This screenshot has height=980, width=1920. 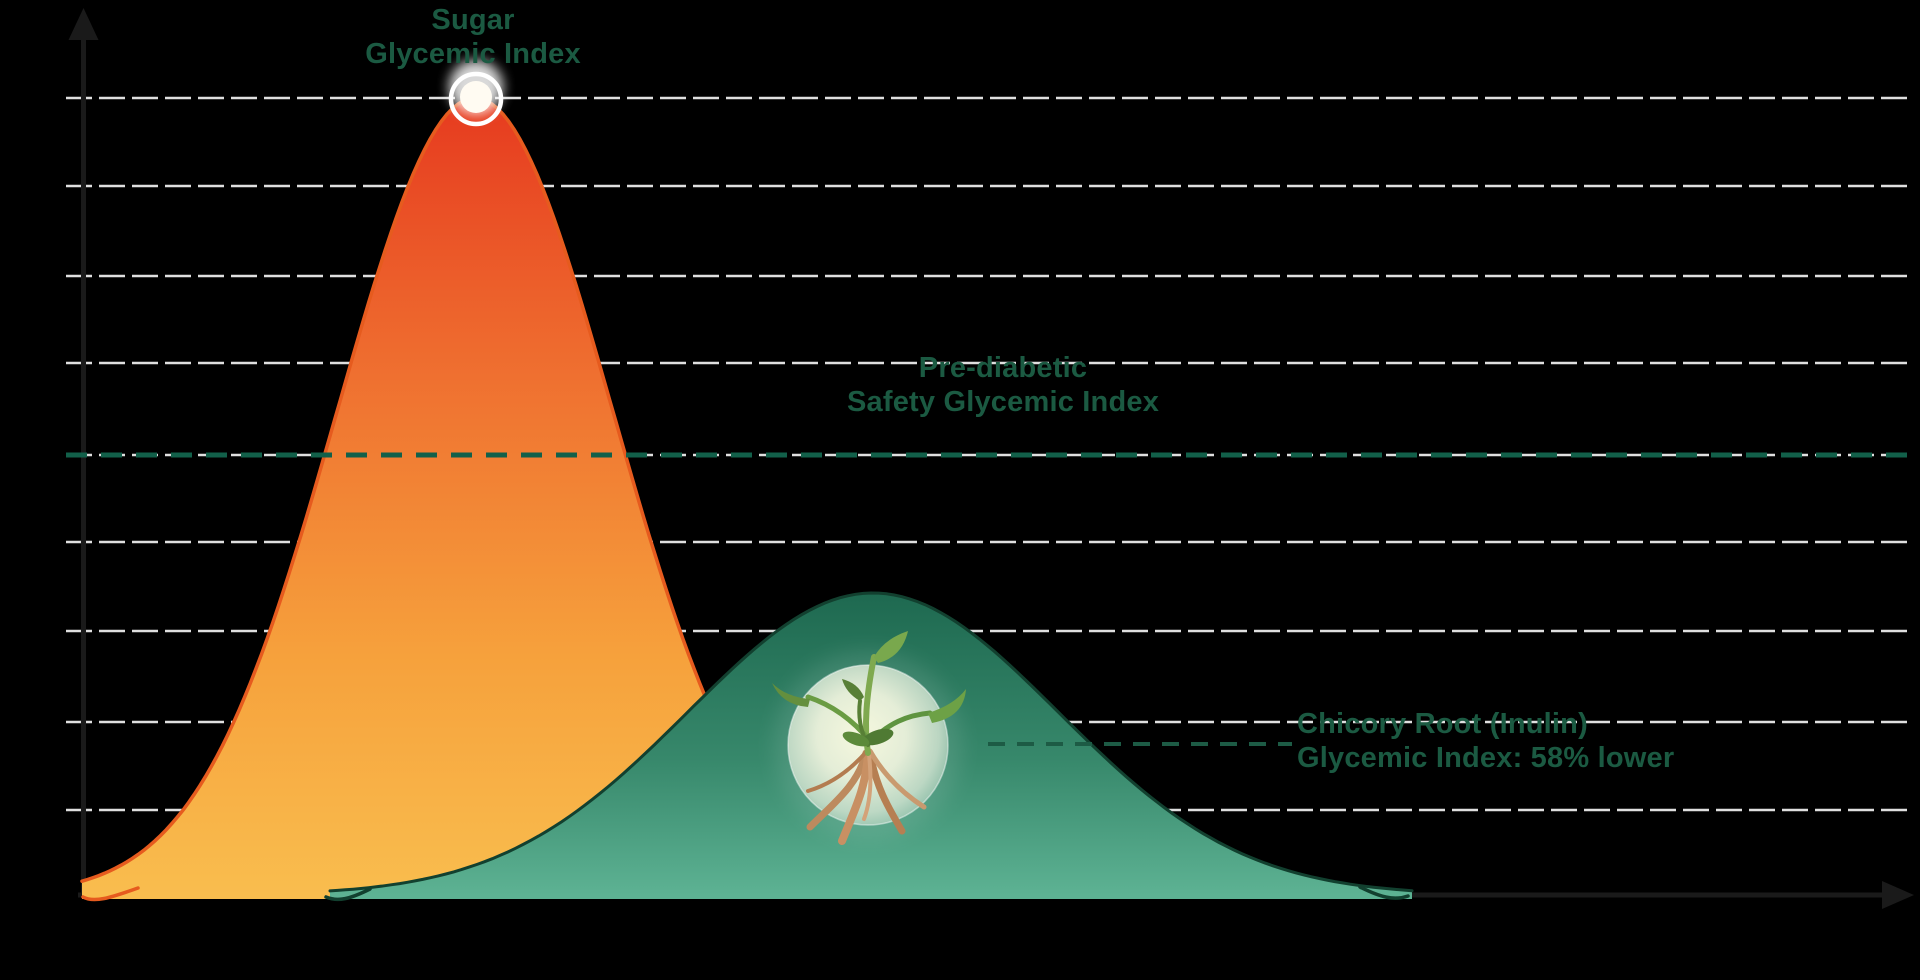 I want to click on y-axis-arrow-icon, so click(x=83, y=24).